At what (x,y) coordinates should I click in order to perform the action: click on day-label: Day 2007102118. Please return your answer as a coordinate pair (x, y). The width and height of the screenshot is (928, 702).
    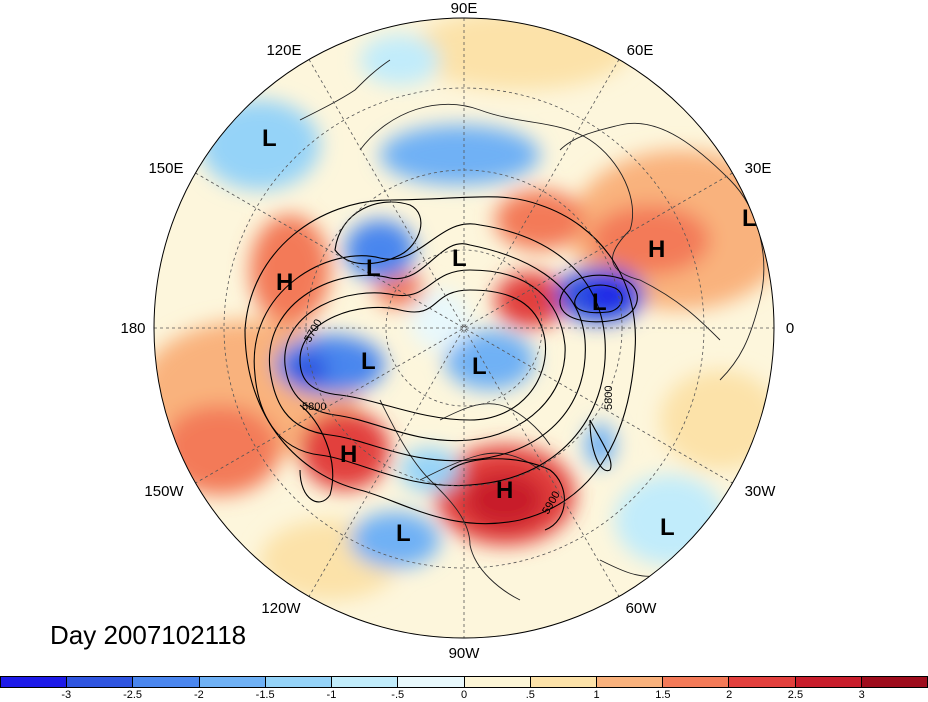
    Looking at the image, I should click on (148, 635).